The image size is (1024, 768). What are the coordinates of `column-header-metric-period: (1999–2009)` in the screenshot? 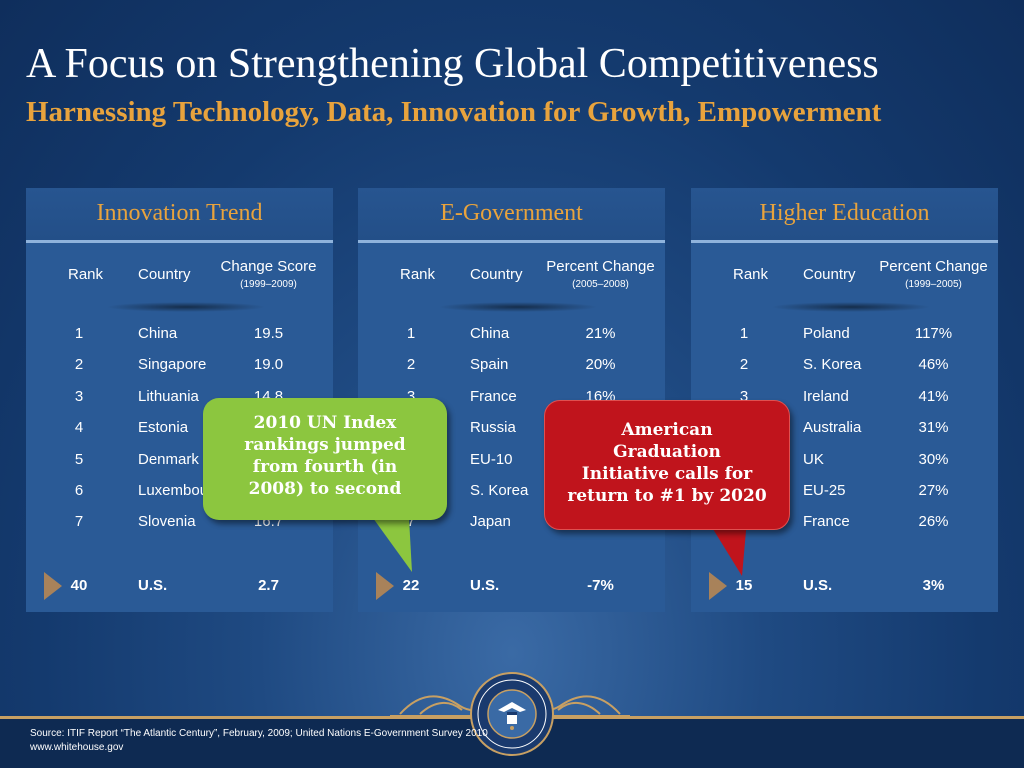 It's located at (268, 284).